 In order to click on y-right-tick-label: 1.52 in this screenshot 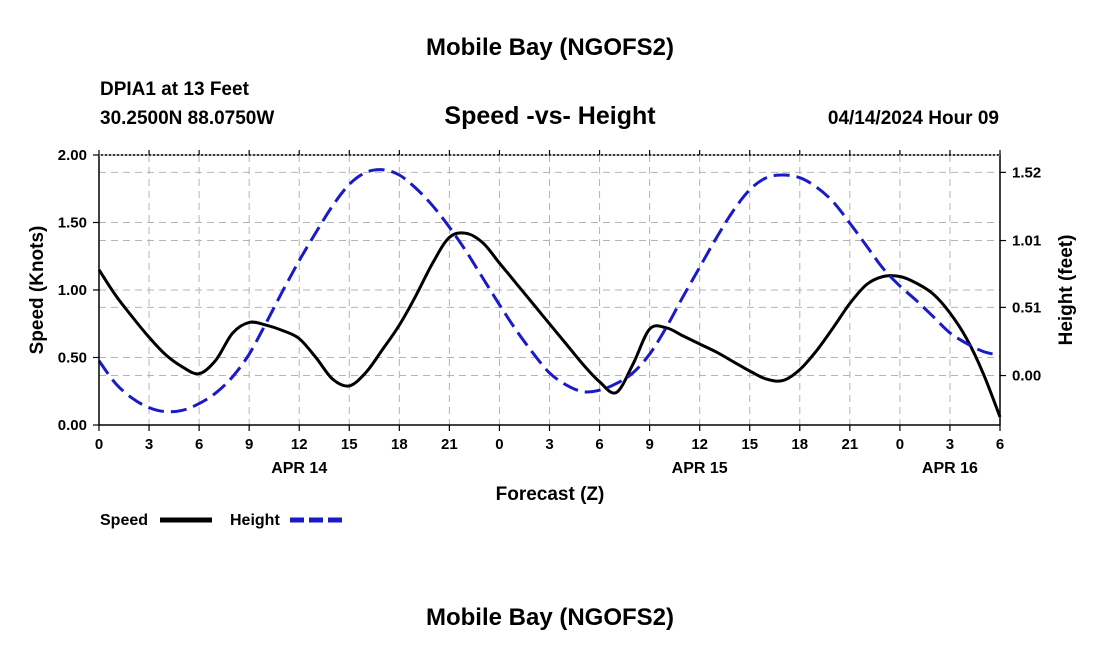, I will do `click(1026, 172)`.